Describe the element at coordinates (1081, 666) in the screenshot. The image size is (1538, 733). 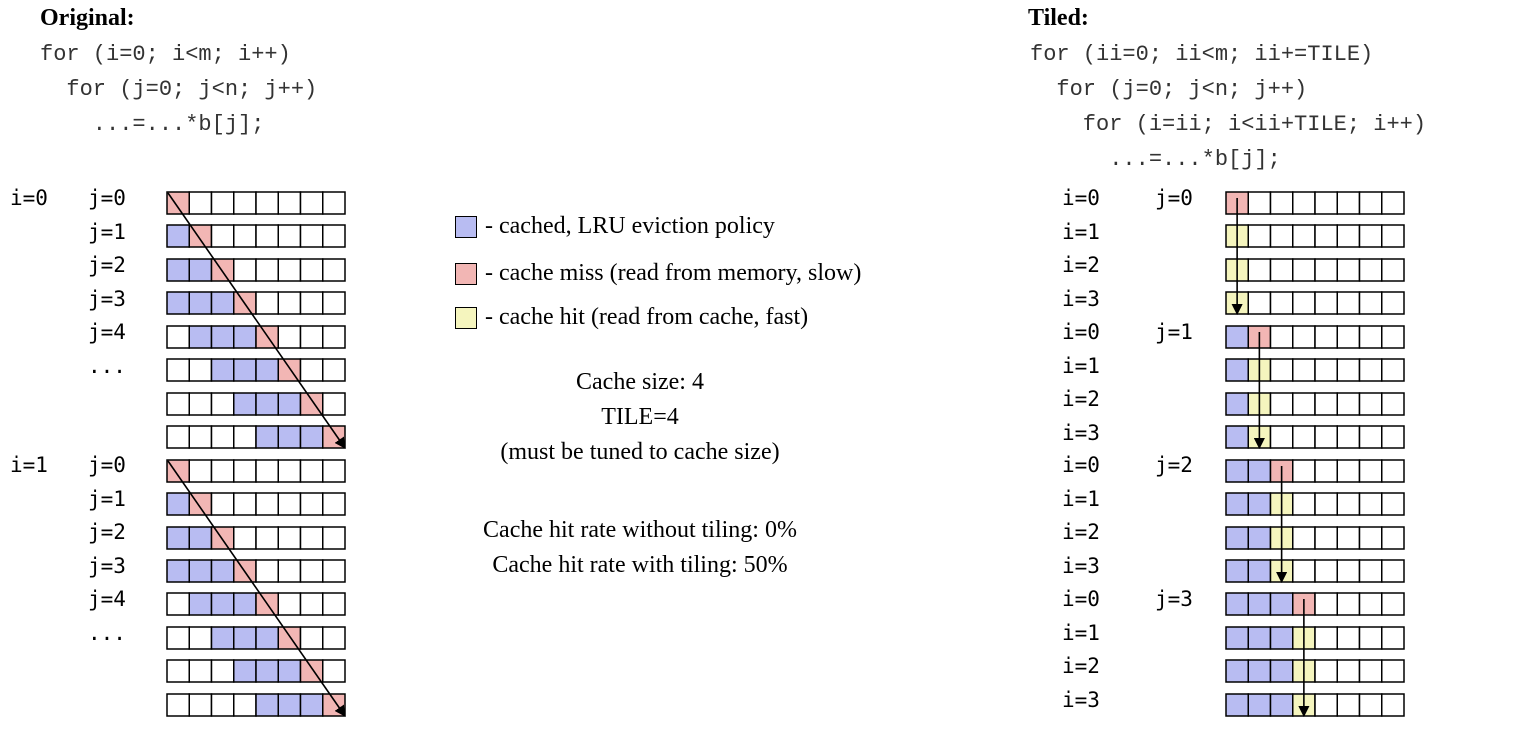
I see `tiled-r14-i: i=2` at that location.